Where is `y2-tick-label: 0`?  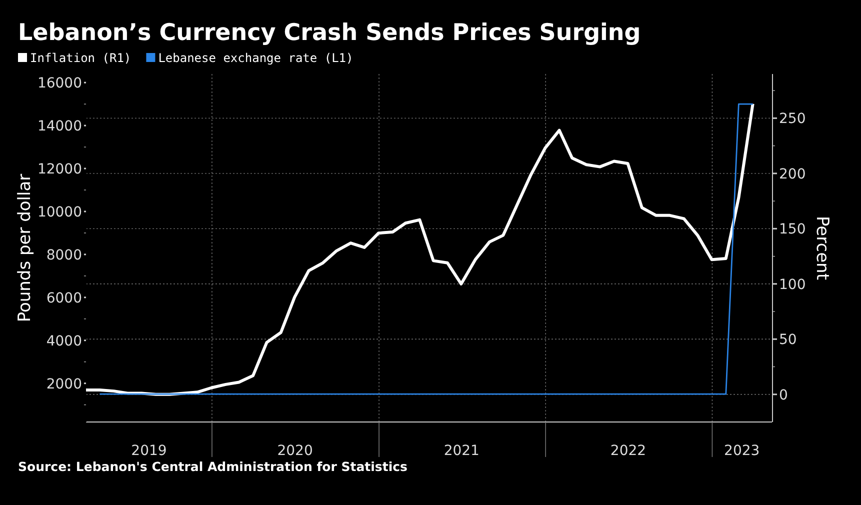 y2-tick-label: 0 is located at coordinates (783, 395).